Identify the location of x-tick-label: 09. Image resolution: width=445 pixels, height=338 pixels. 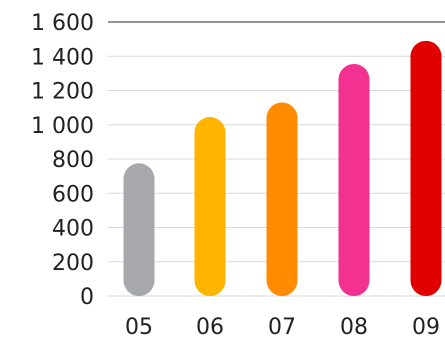
(426, 326).